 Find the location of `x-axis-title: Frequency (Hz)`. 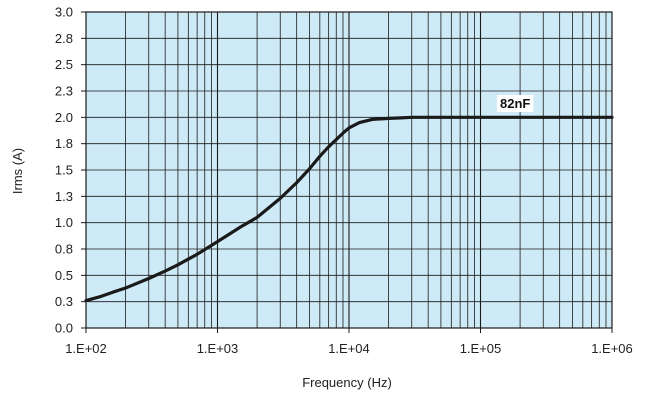

x-axis-title: Frequency (Hz) is located at coordinates (347, 382).